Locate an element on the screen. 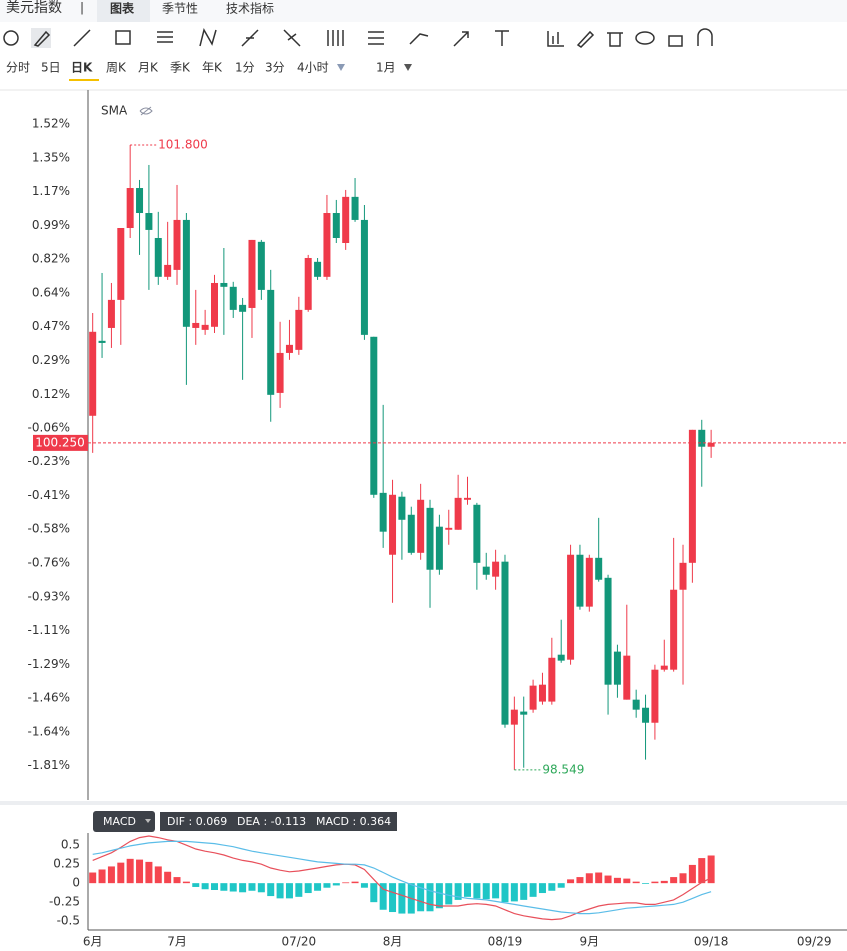 The height and width of the screenshot is (951, 847). period: 4小时 is located at coordinates (313, 68).